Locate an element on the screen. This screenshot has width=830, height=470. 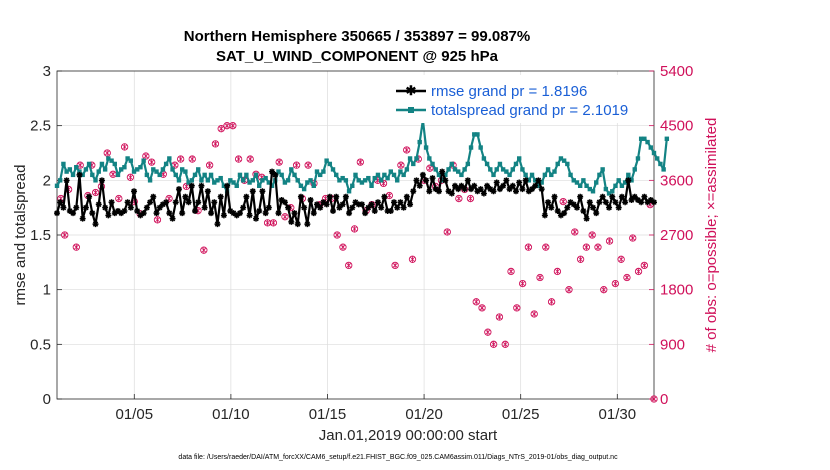
y-right-tick-label: 0 is located at coordinates (664, 399).